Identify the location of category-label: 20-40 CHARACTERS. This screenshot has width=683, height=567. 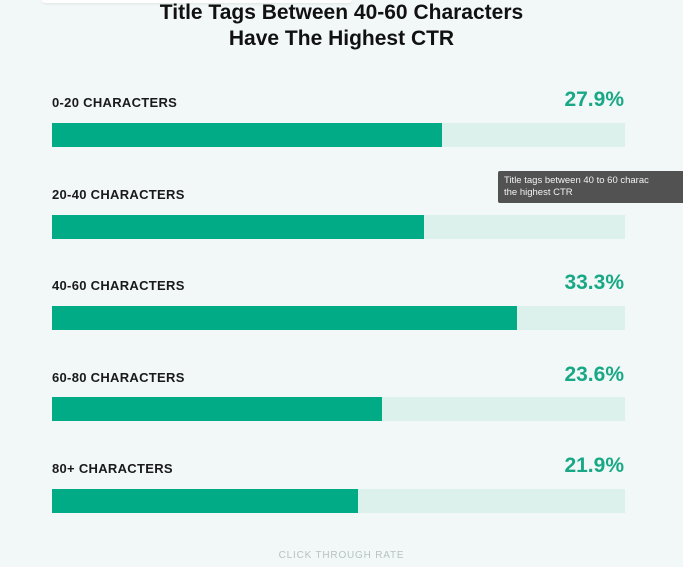
(118, 194).